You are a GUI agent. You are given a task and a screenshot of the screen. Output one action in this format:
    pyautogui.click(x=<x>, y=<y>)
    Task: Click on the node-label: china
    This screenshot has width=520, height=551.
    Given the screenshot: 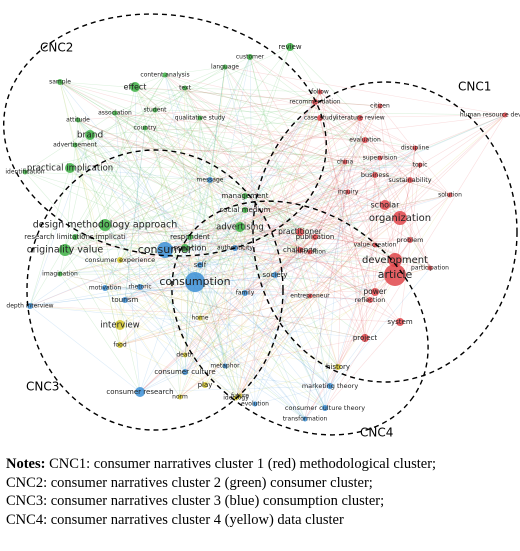 What is the action you would take?
    pyautogui.click(x=345, y=162)
    